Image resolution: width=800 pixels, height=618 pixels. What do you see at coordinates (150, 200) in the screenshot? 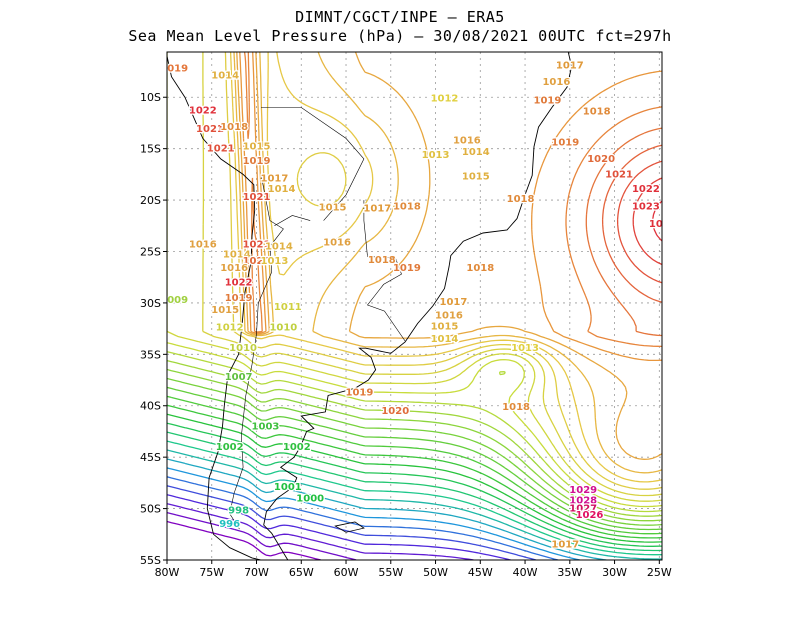
I see `y-tick-label: 20S` at bounding box center [150, 200].